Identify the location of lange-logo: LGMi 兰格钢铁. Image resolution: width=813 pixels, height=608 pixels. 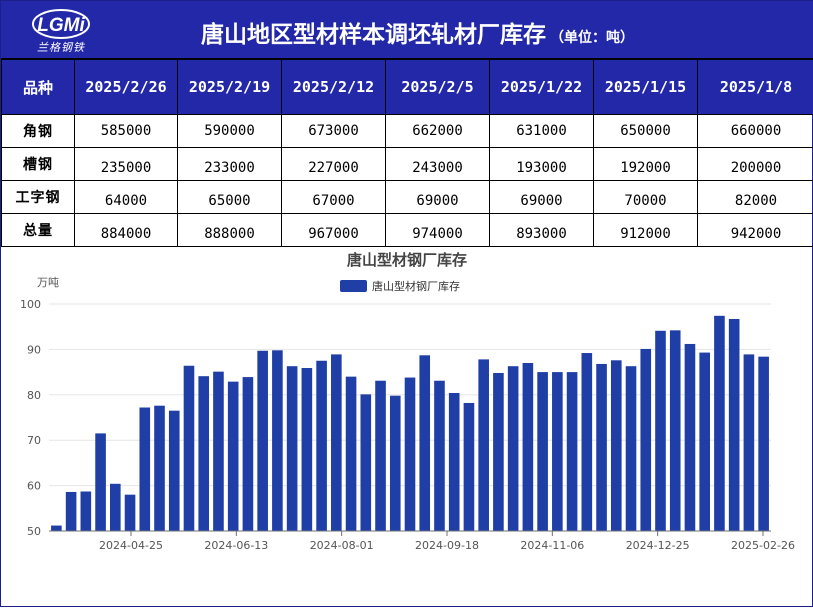
(61, 30).